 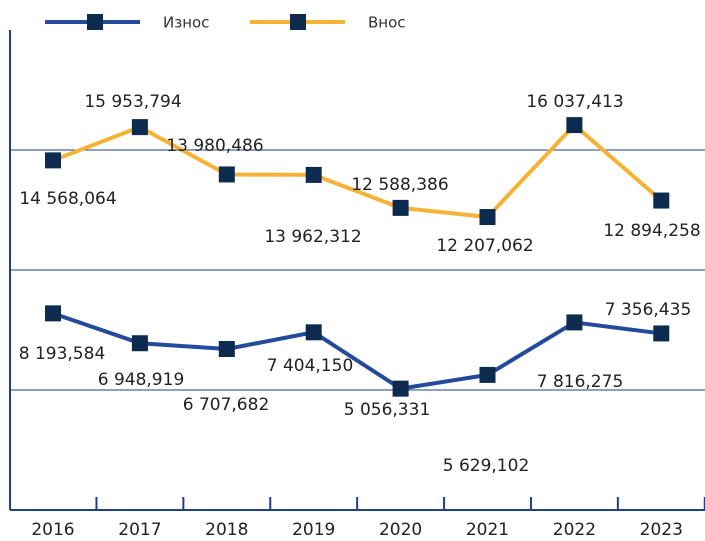 I want to click on series-line, so click(x=357, y=351).